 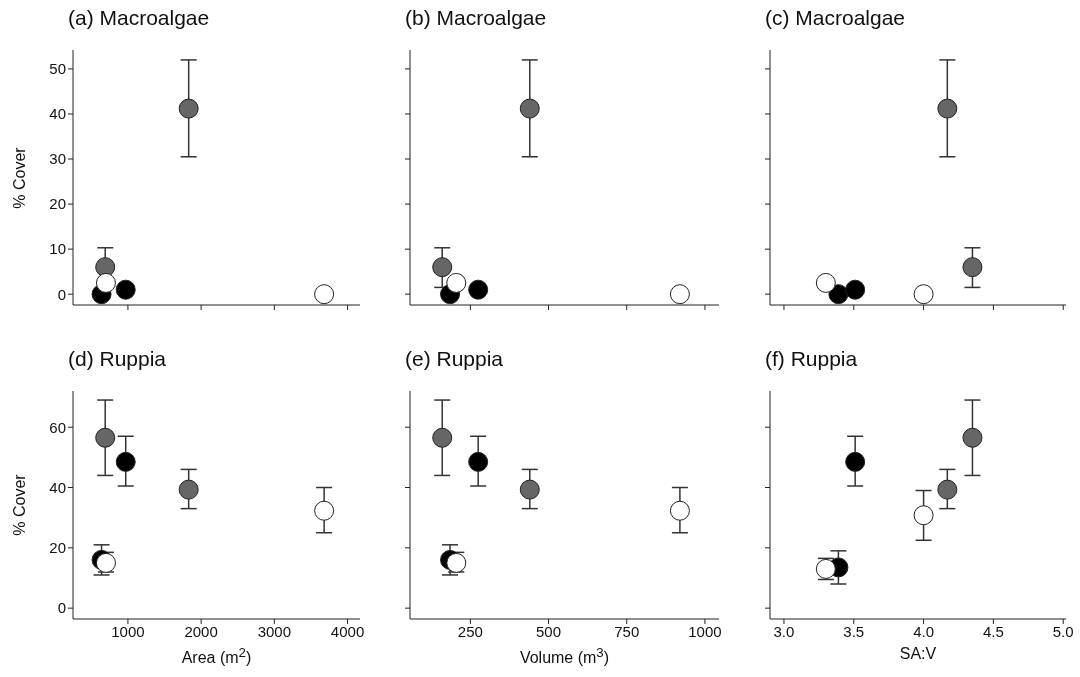 I want to click on x-axis-title: SA:V, so click(x=918, y=654).